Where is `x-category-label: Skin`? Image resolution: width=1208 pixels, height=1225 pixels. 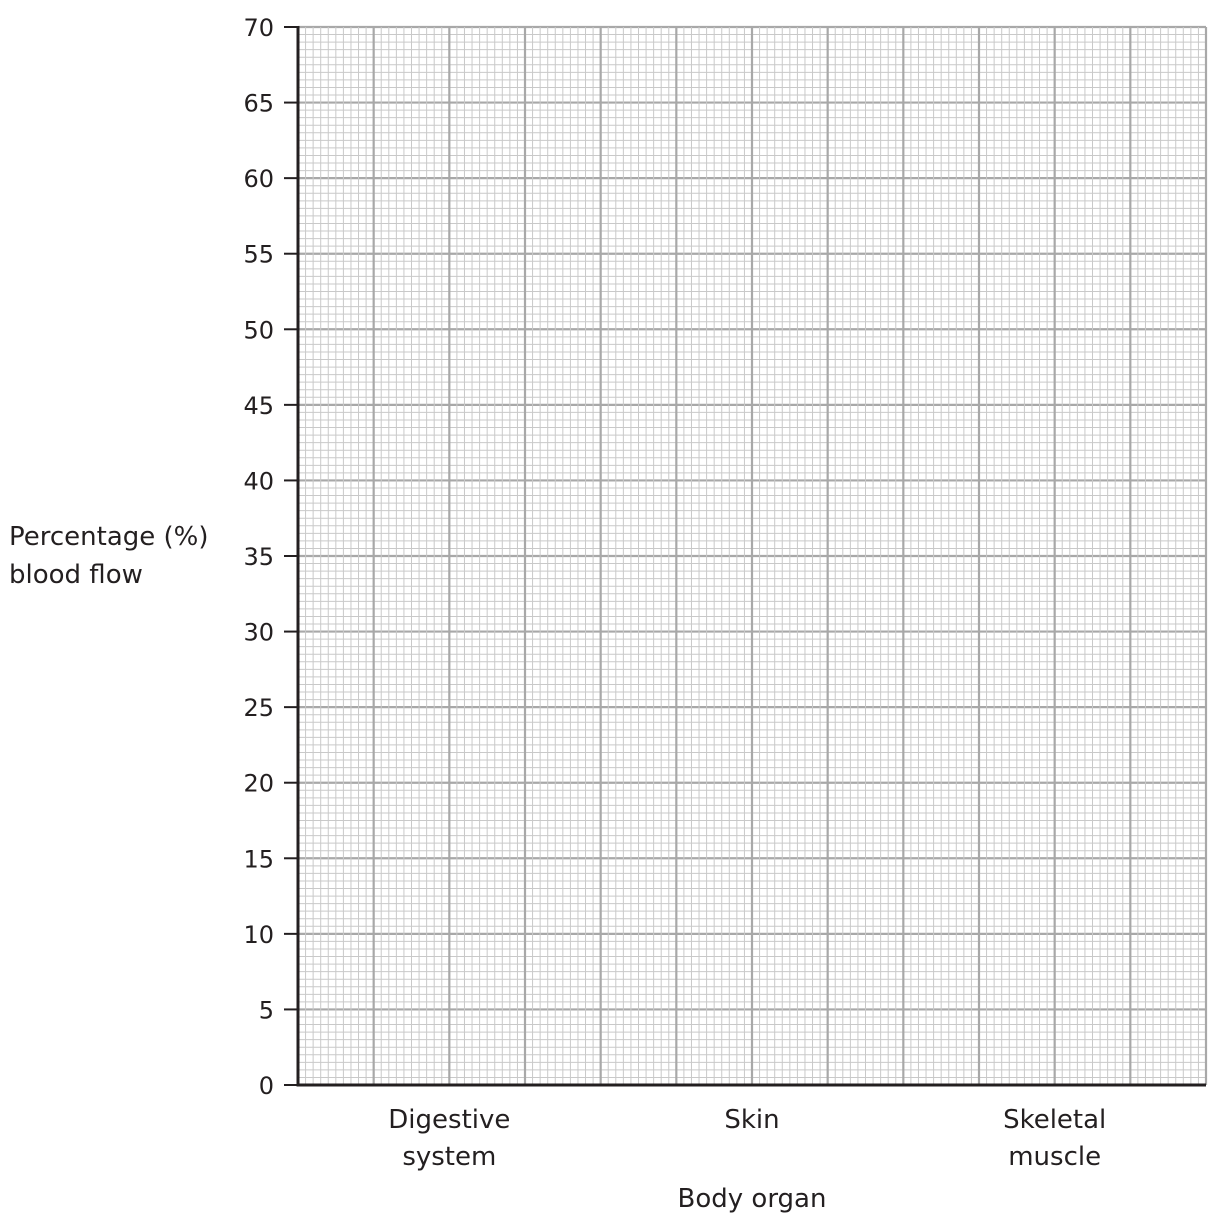 x-category-label: Skin is located at coordinates (751, 1120).